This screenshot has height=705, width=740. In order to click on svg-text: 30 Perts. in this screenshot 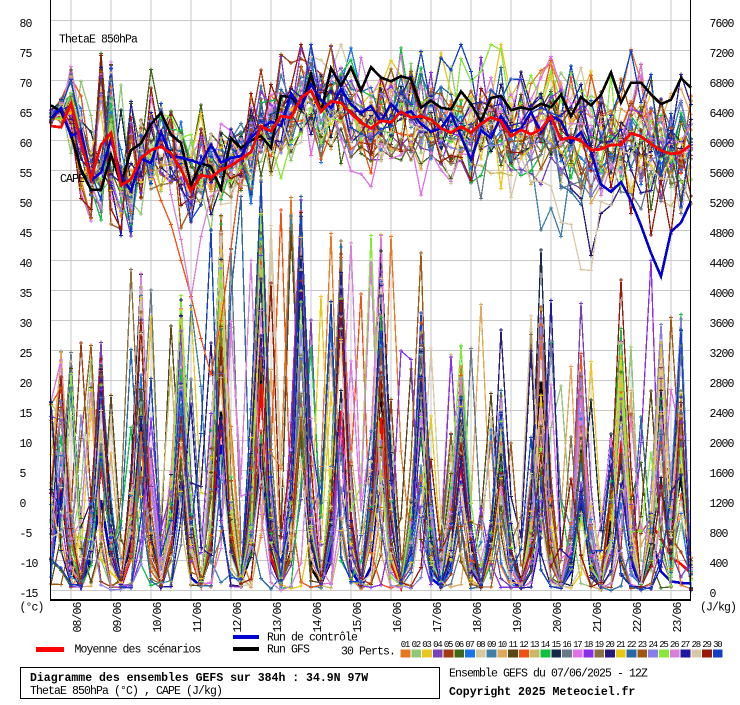, I will do `click(368, 652)`.